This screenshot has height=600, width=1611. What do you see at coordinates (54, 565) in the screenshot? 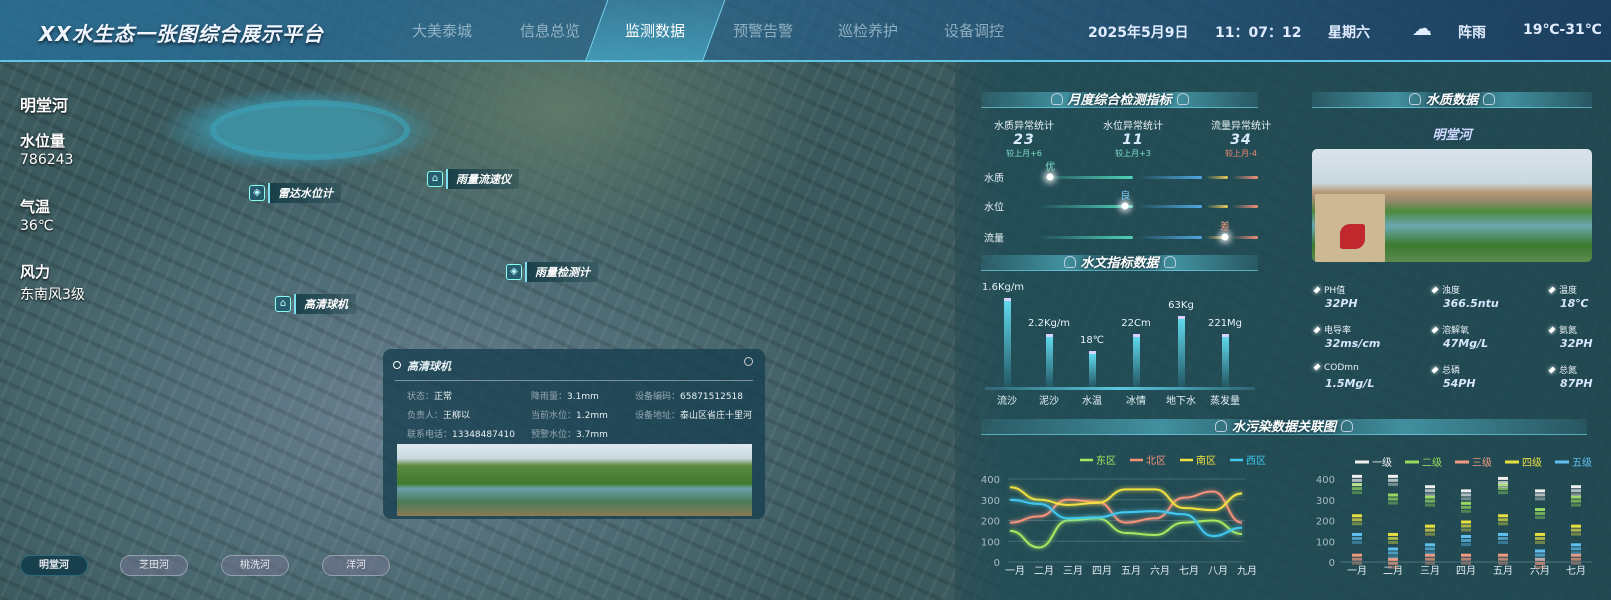
I see `river-tab-mingtang: 明堂河` at bounding box center [54, 565].